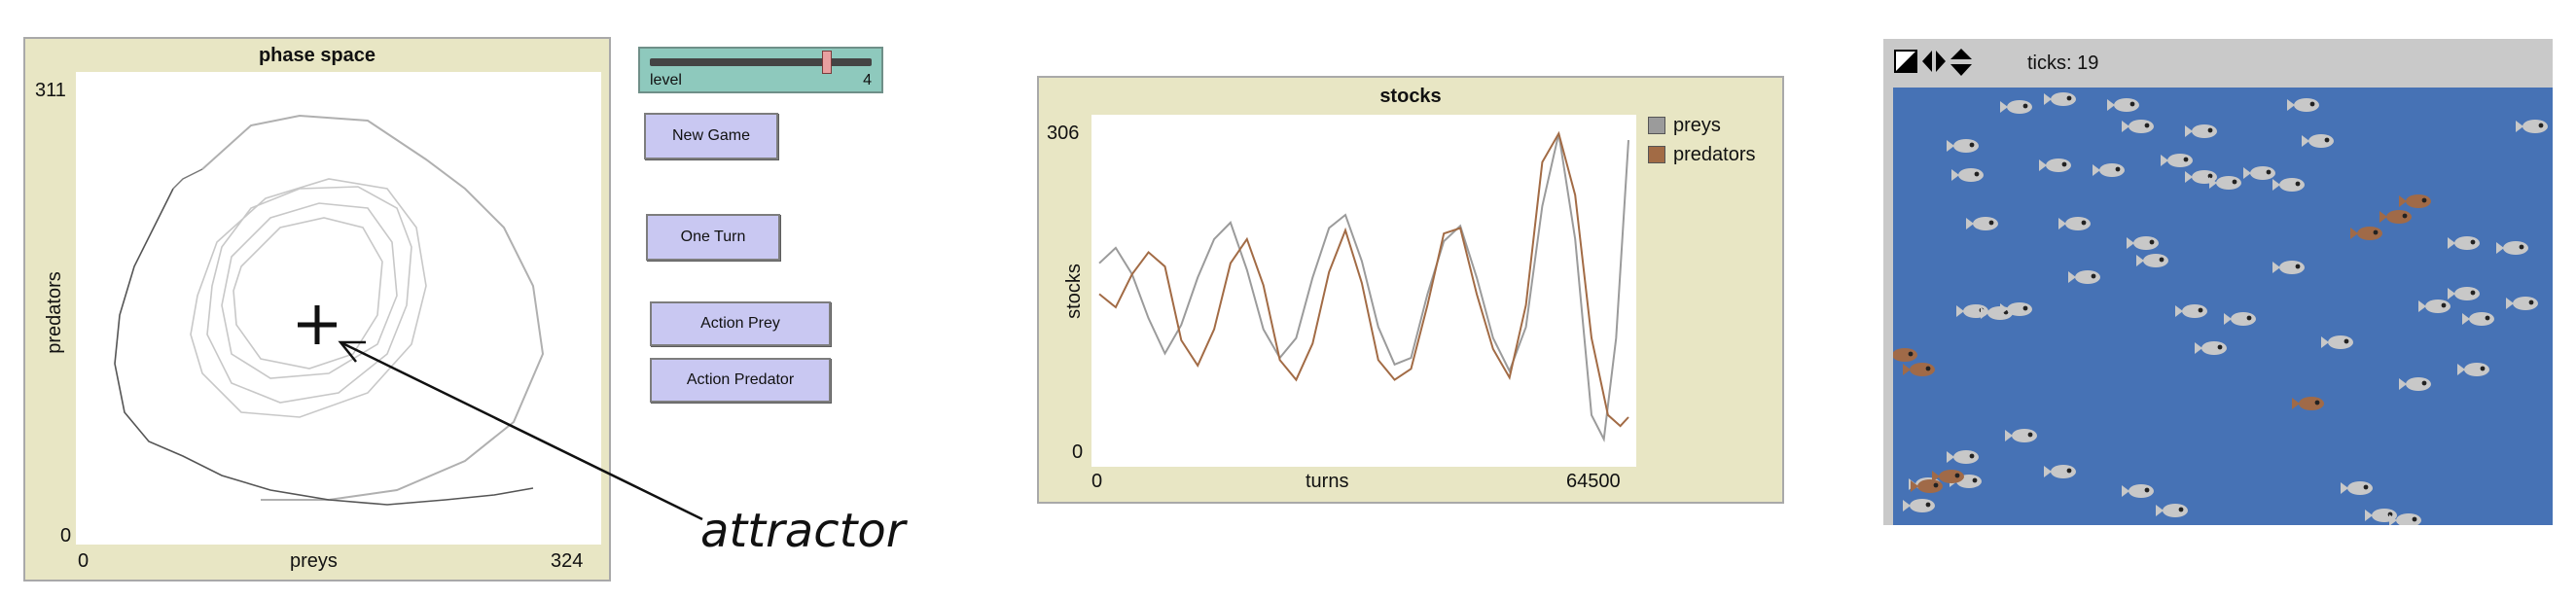  Describe the element at coordinates (867, 80) in the screenshot. I see `slider-value: 4` at that location.